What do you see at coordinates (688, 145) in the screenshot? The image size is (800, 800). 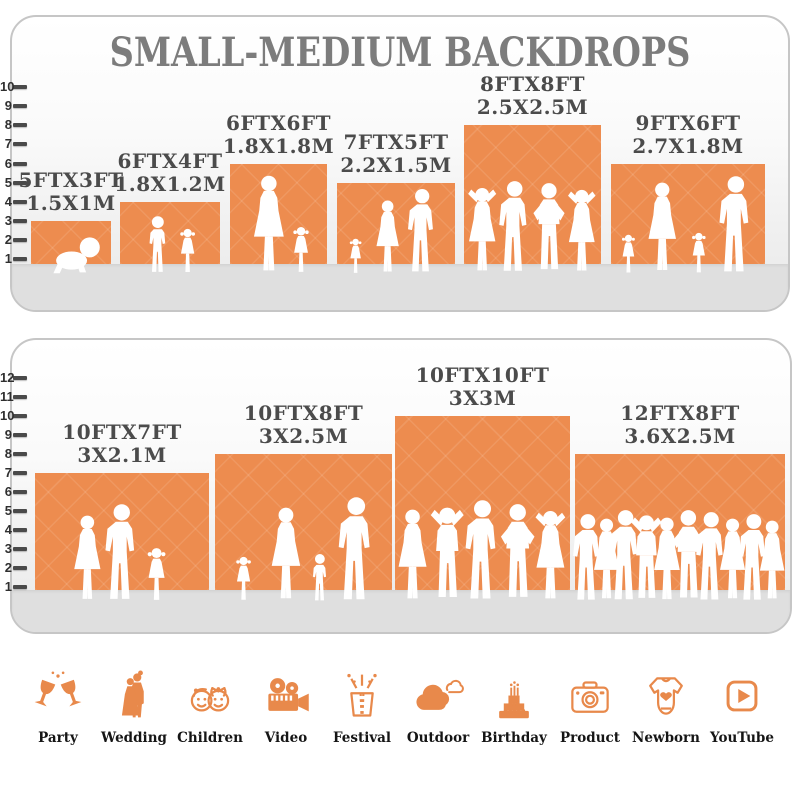 I see `size-meters-text: 2.7X1.8M` at bounding box center [688, 145].